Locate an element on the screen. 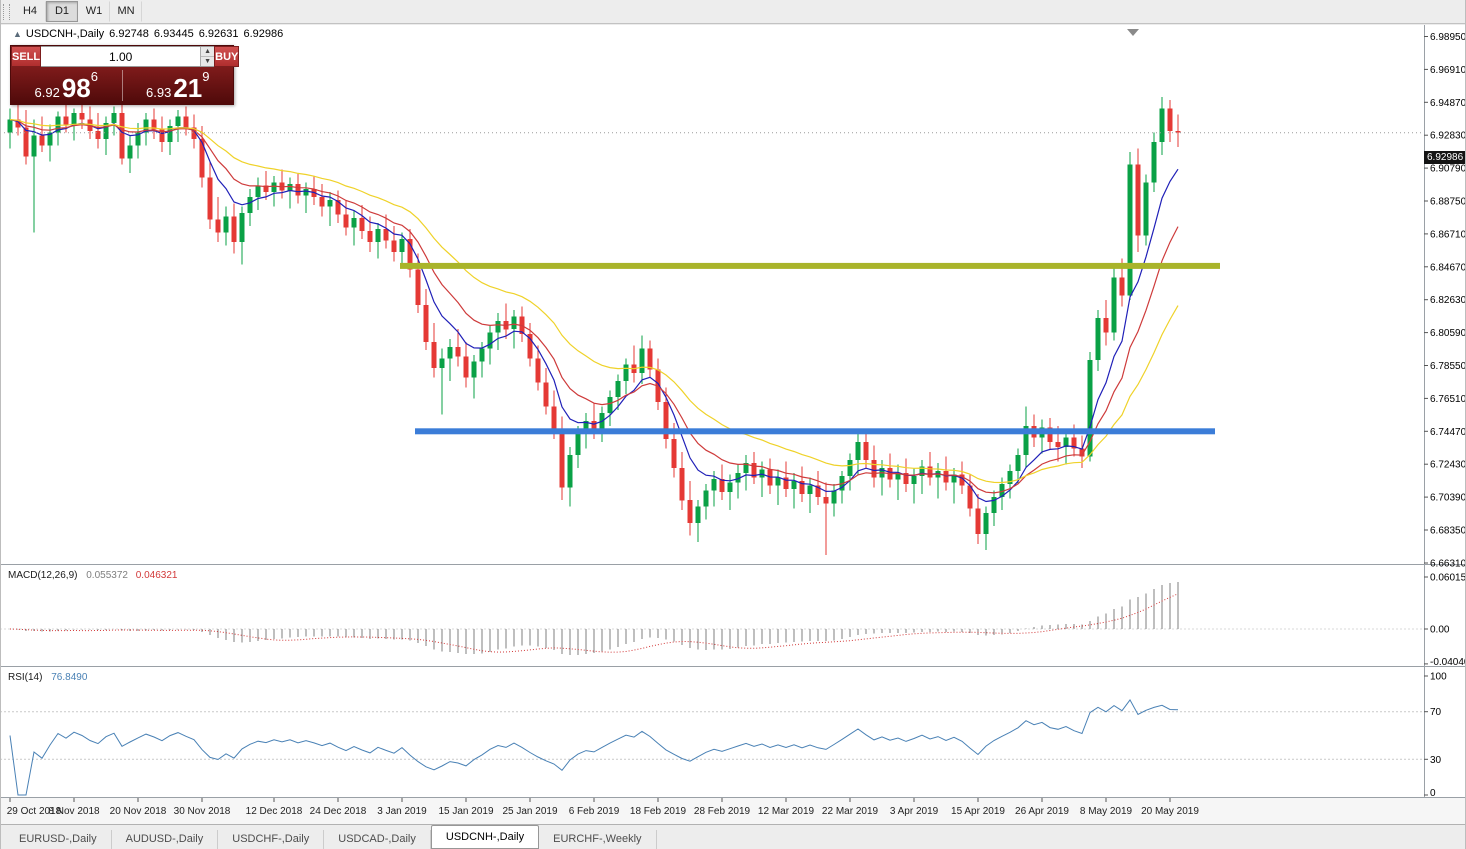 The height and width of the screenshot is (849, 1466). svg-text: 15 Apr 2019 is located at coordinates (978, 811).